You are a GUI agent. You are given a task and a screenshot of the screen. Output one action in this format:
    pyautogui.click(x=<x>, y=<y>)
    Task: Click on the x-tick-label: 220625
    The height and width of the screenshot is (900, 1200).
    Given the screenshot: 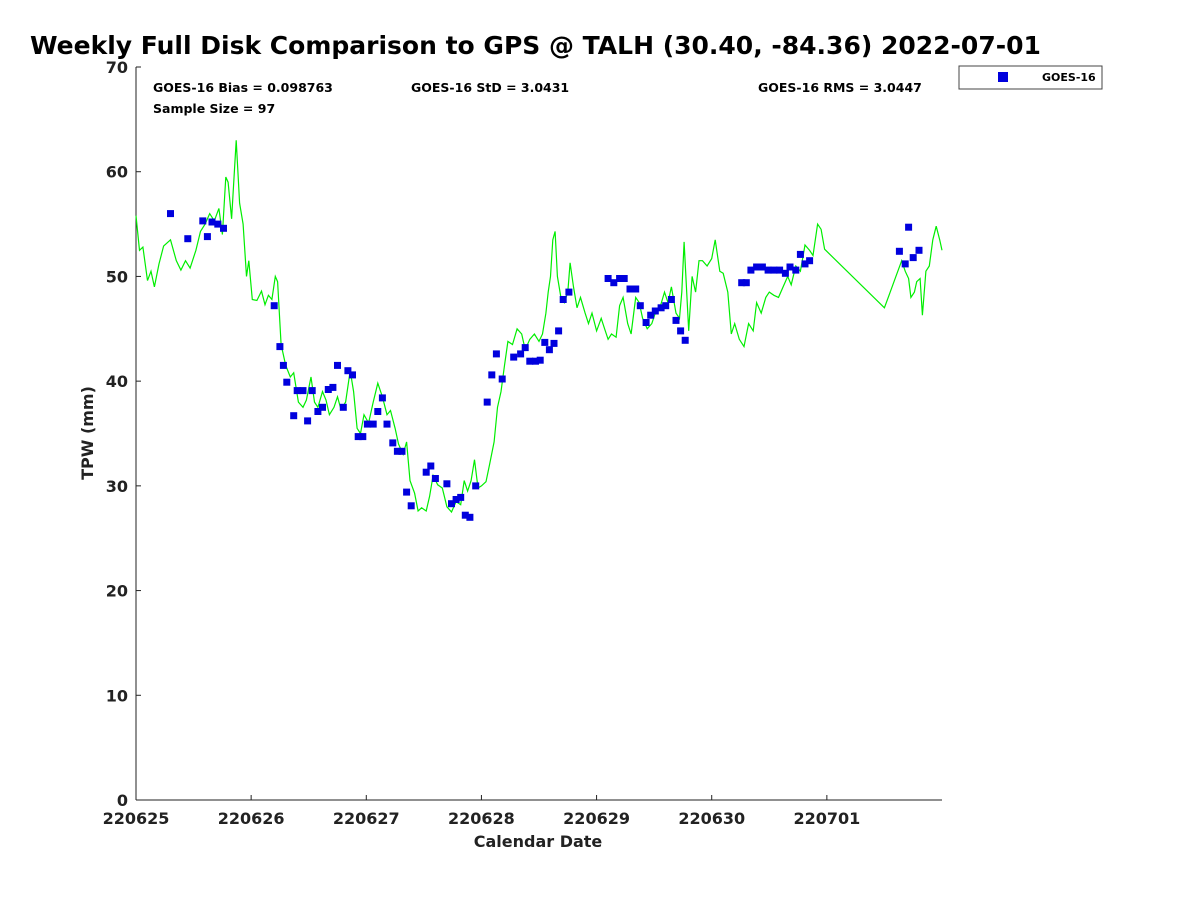 What is the action you would take?
    pyautogui.click(x=136, y=818)
    